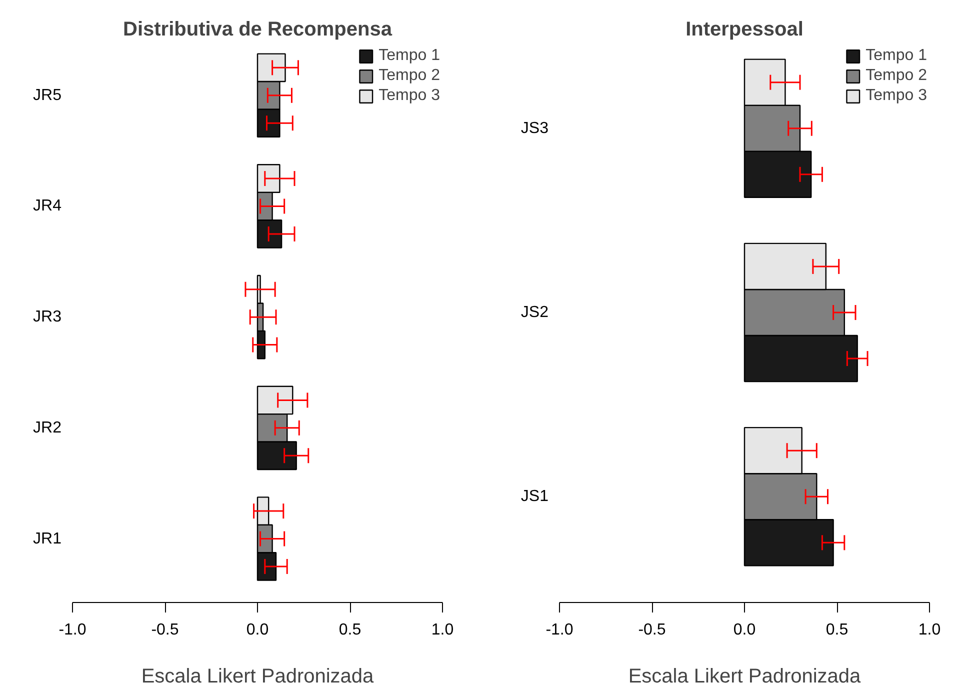 The height and width of the screenshot is (690, 974). I want to click on y-tick-label: JR3, so click(47, 317).